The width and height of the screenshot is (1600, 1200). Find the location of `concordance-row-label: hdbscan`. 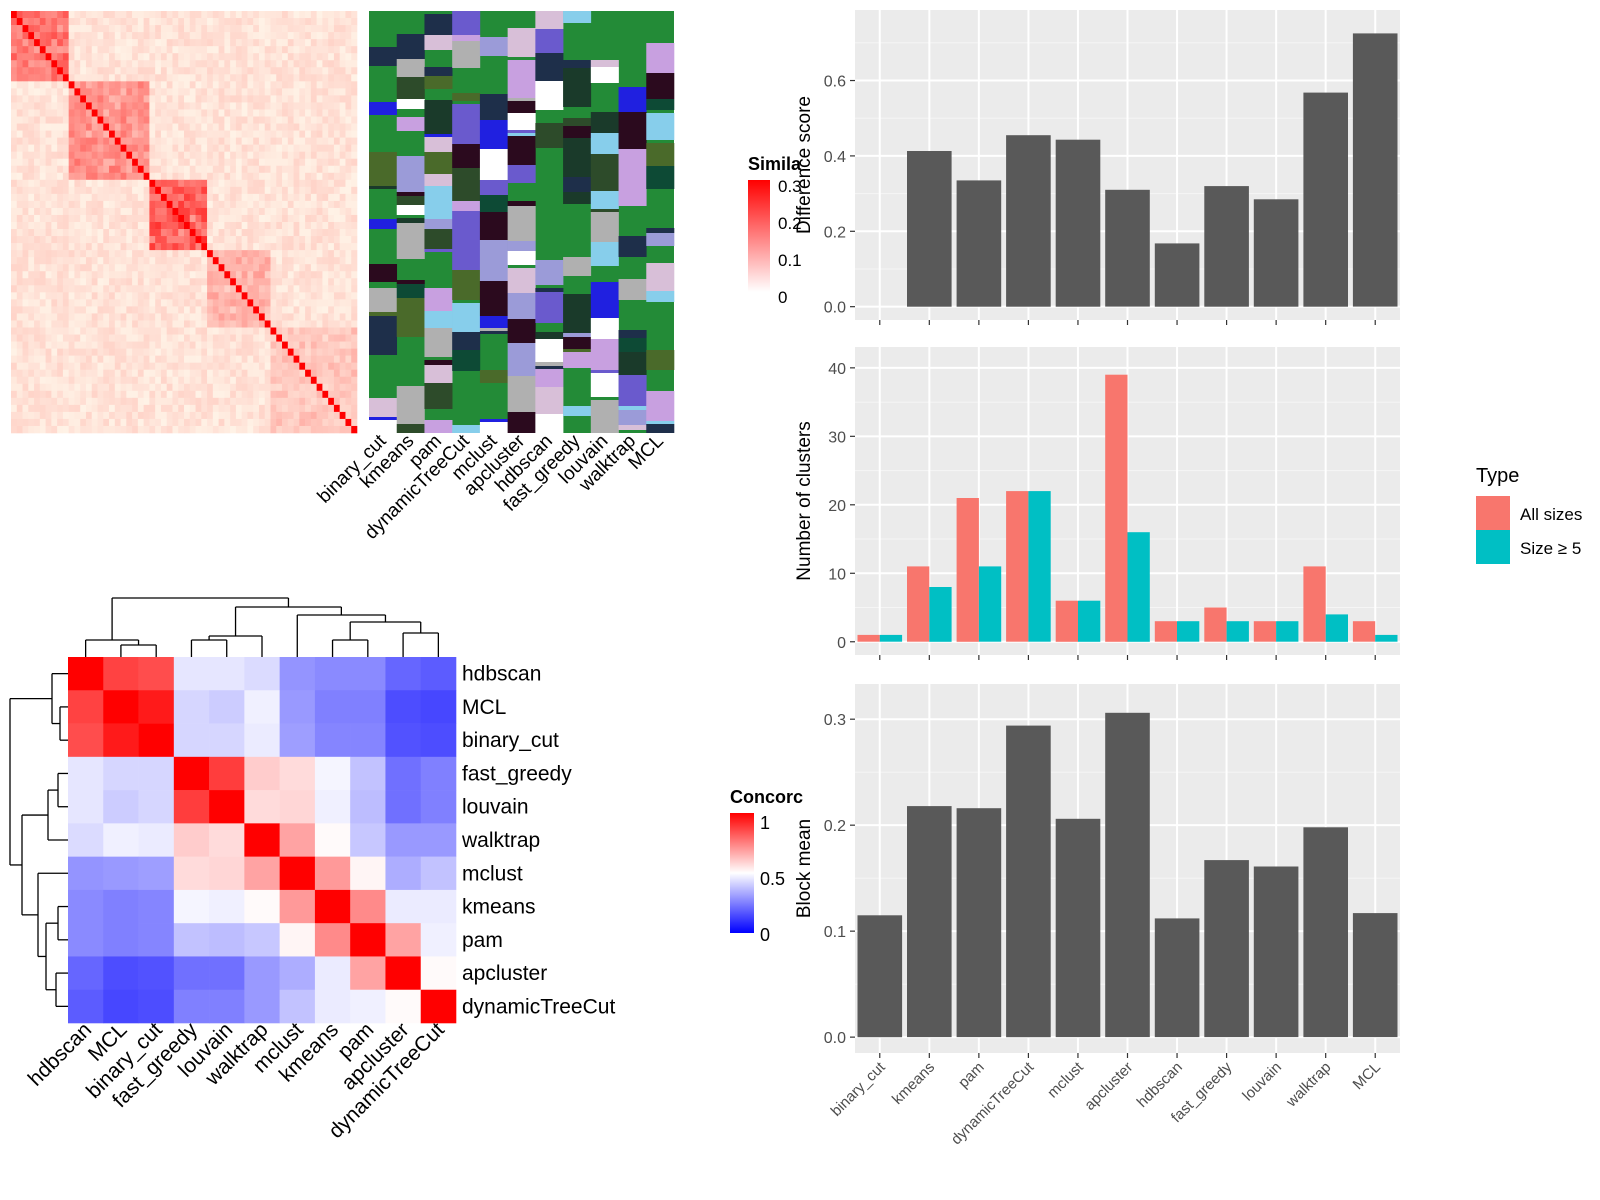

concordance-row-label: hdbscan is located at coordinates (501, 674).